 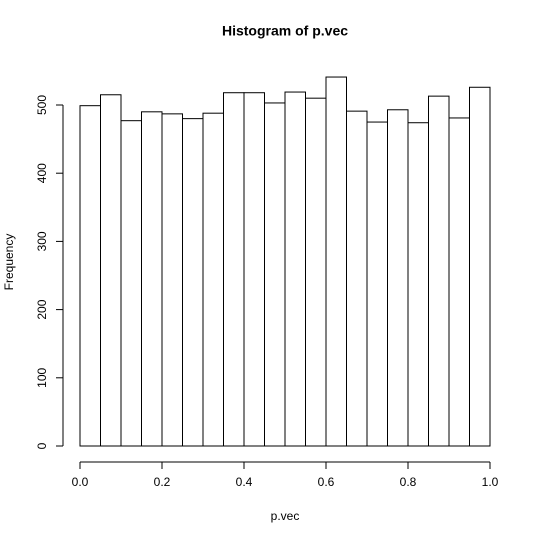 I want to click on x-tick-label: 0.4, so click(x=244, y=482).